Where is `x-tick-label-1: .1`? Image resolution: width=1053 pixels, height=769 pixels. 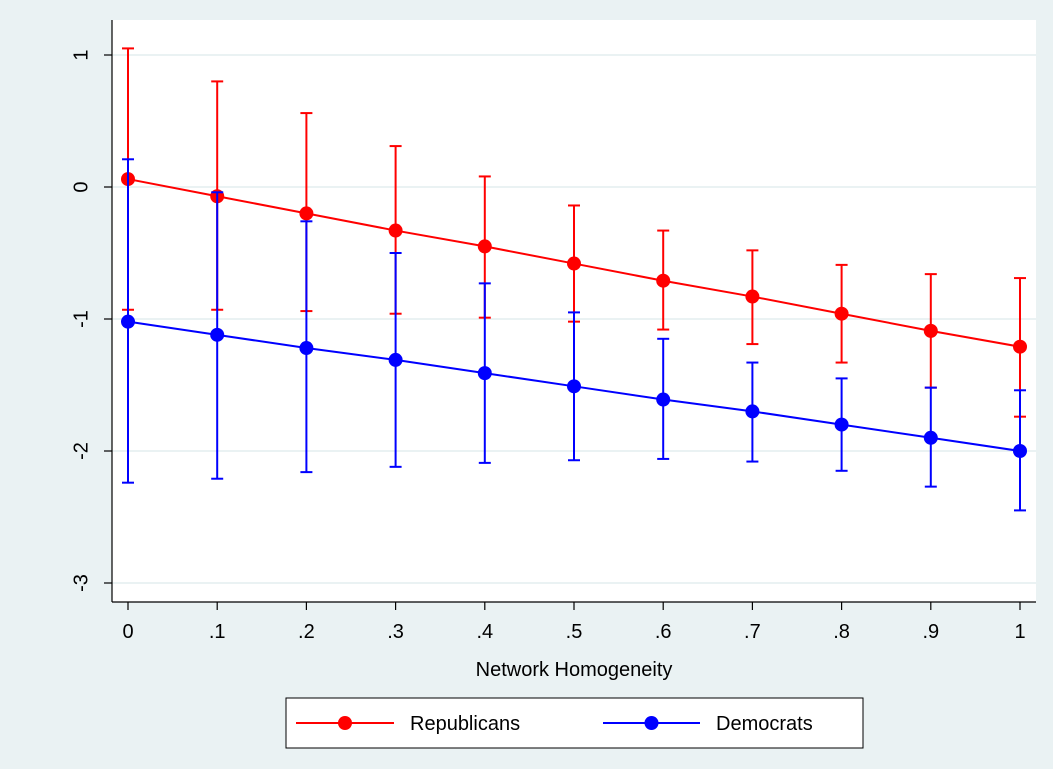
x-tick-label-1: .1 is located at coordinates (217, 632).